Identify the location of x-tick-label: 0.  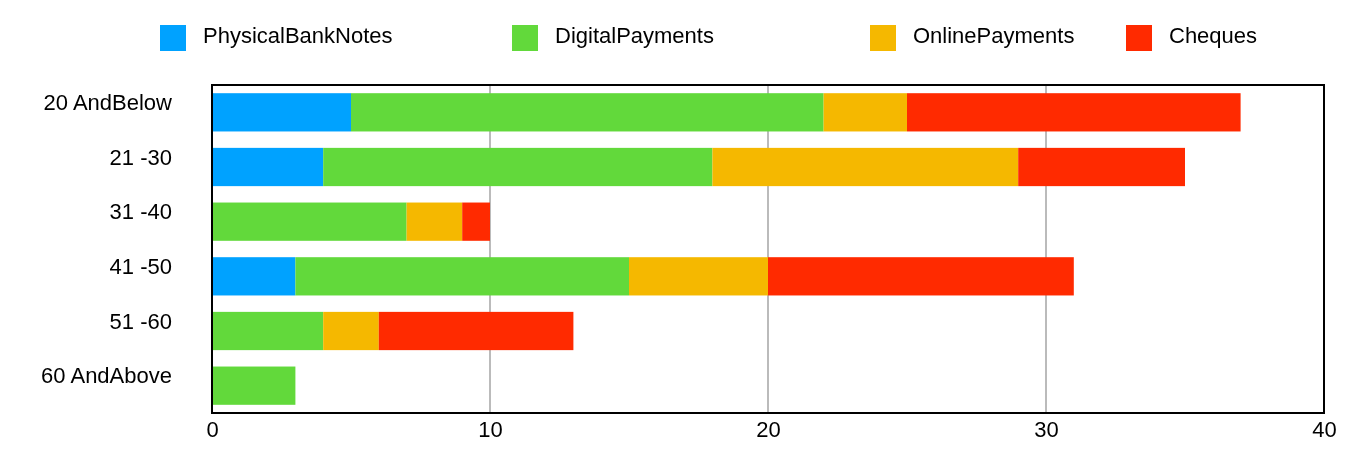
(212, 429).